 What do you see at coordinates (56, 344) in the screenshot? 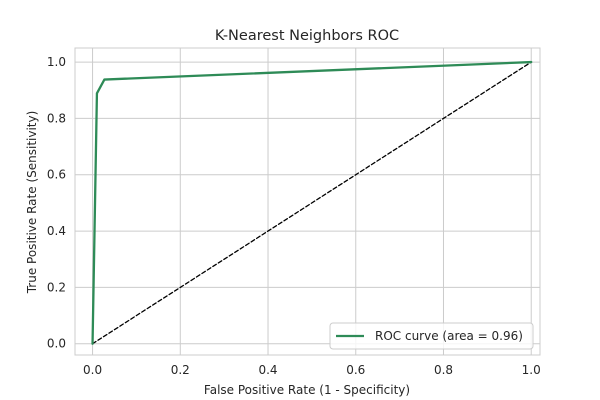
I see `y-tick-label: 0.0` at bounding box center [56, 344].